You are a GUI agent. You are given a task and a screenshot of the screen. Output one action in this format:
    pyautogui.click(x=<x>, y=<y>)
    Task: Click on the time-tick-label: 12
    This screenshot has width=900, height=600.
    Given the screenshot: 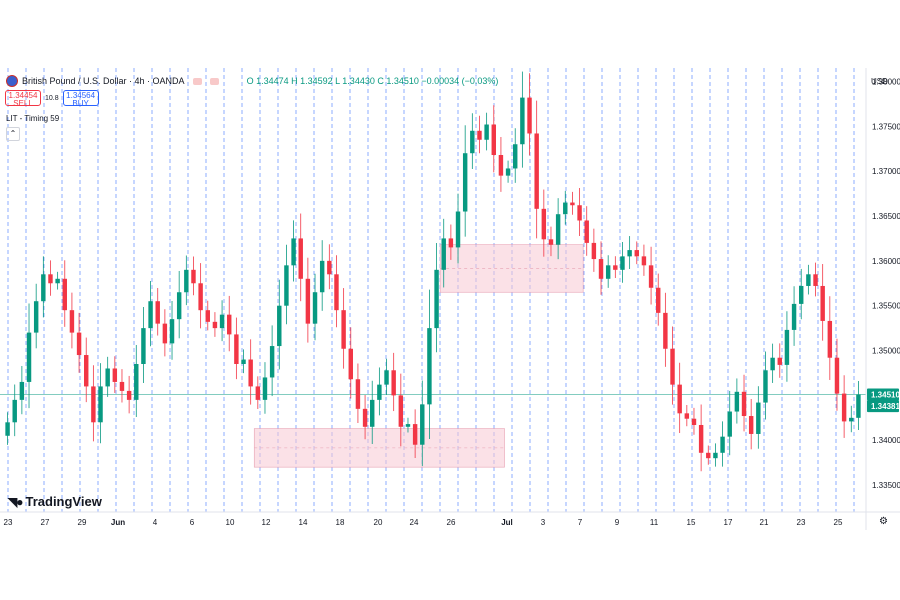 What is the action you would take?
    pyautogui.click(x=266, y=522)
    